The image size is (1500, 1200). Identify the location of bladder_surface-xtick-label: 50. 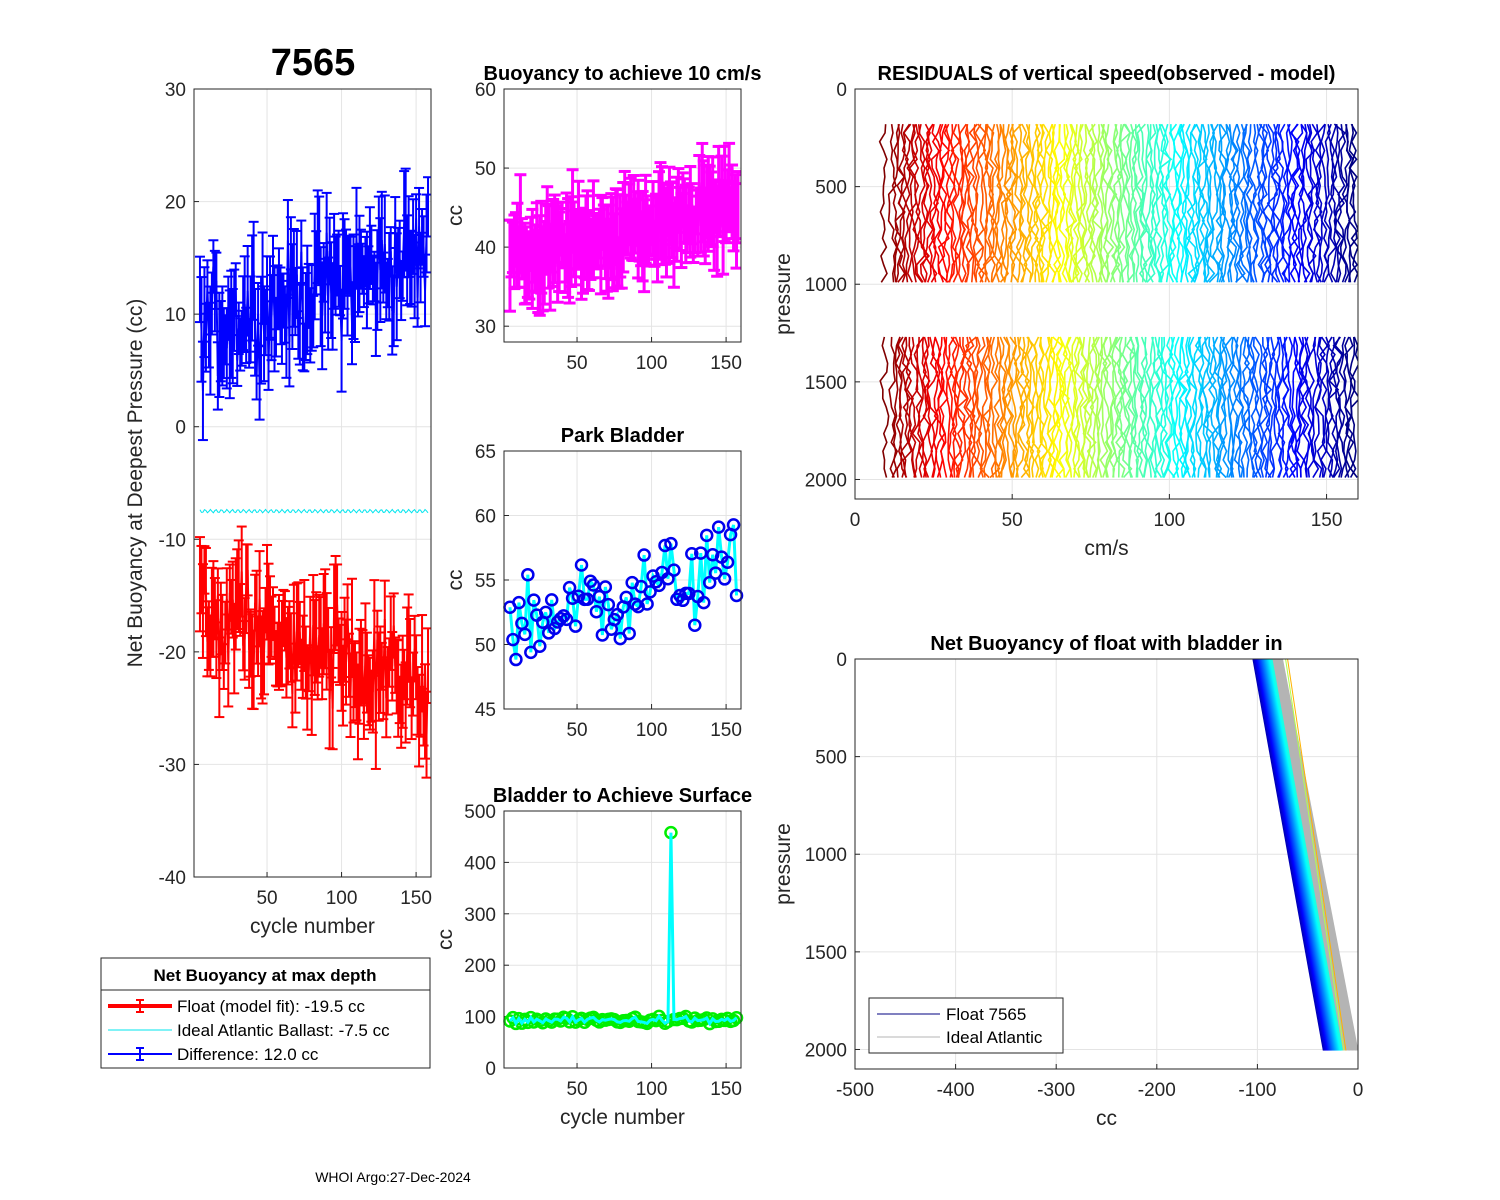
(576, 1089).